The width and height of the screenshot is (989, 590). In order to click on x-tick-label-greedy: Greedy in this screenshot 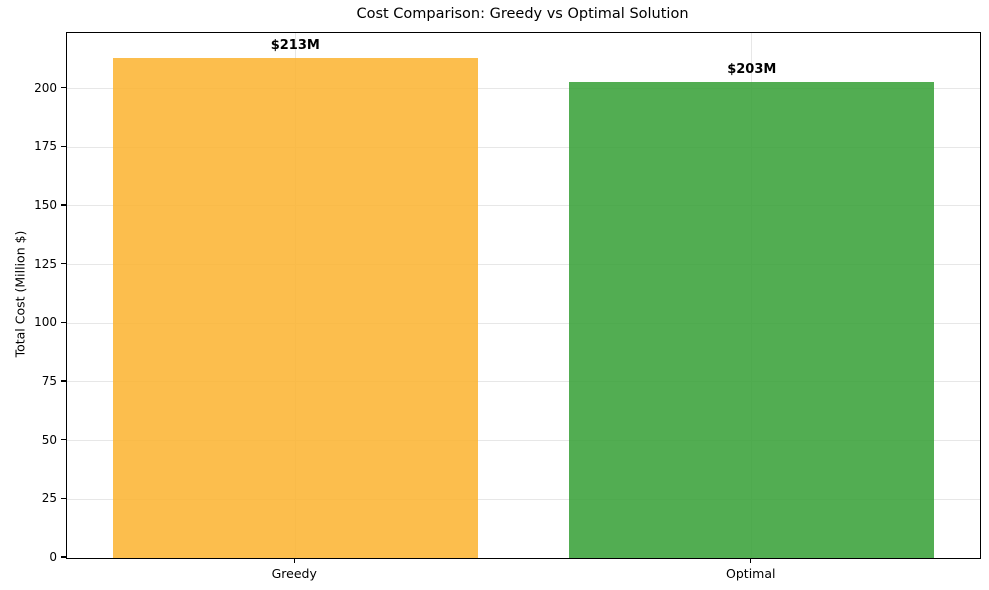, I will do `click(294, 573)`.